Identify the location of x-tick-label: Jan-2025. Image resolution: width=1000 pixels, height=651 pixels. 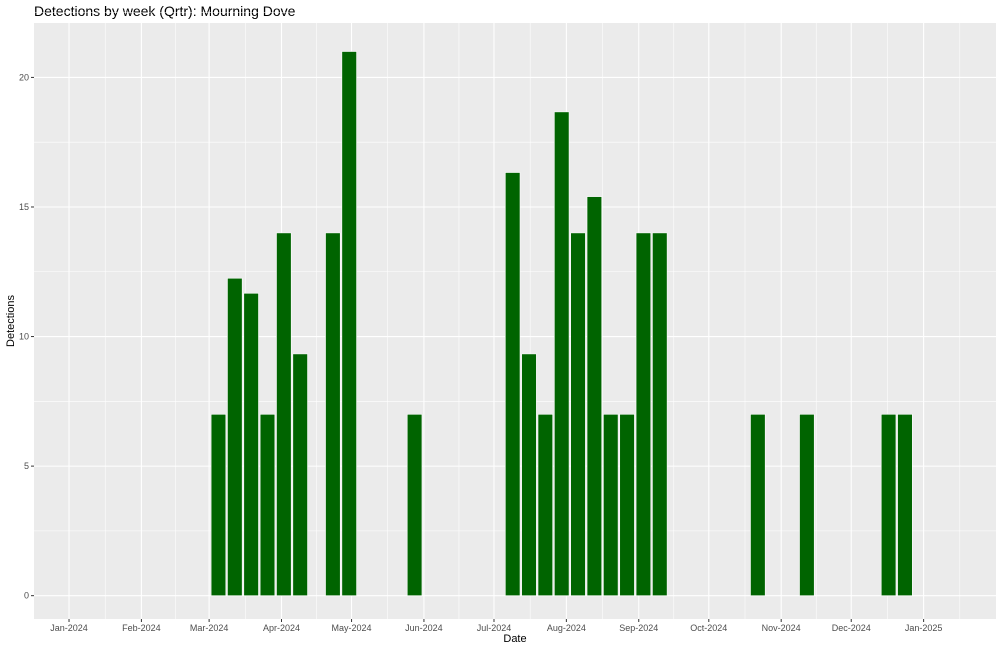
(924, 628).